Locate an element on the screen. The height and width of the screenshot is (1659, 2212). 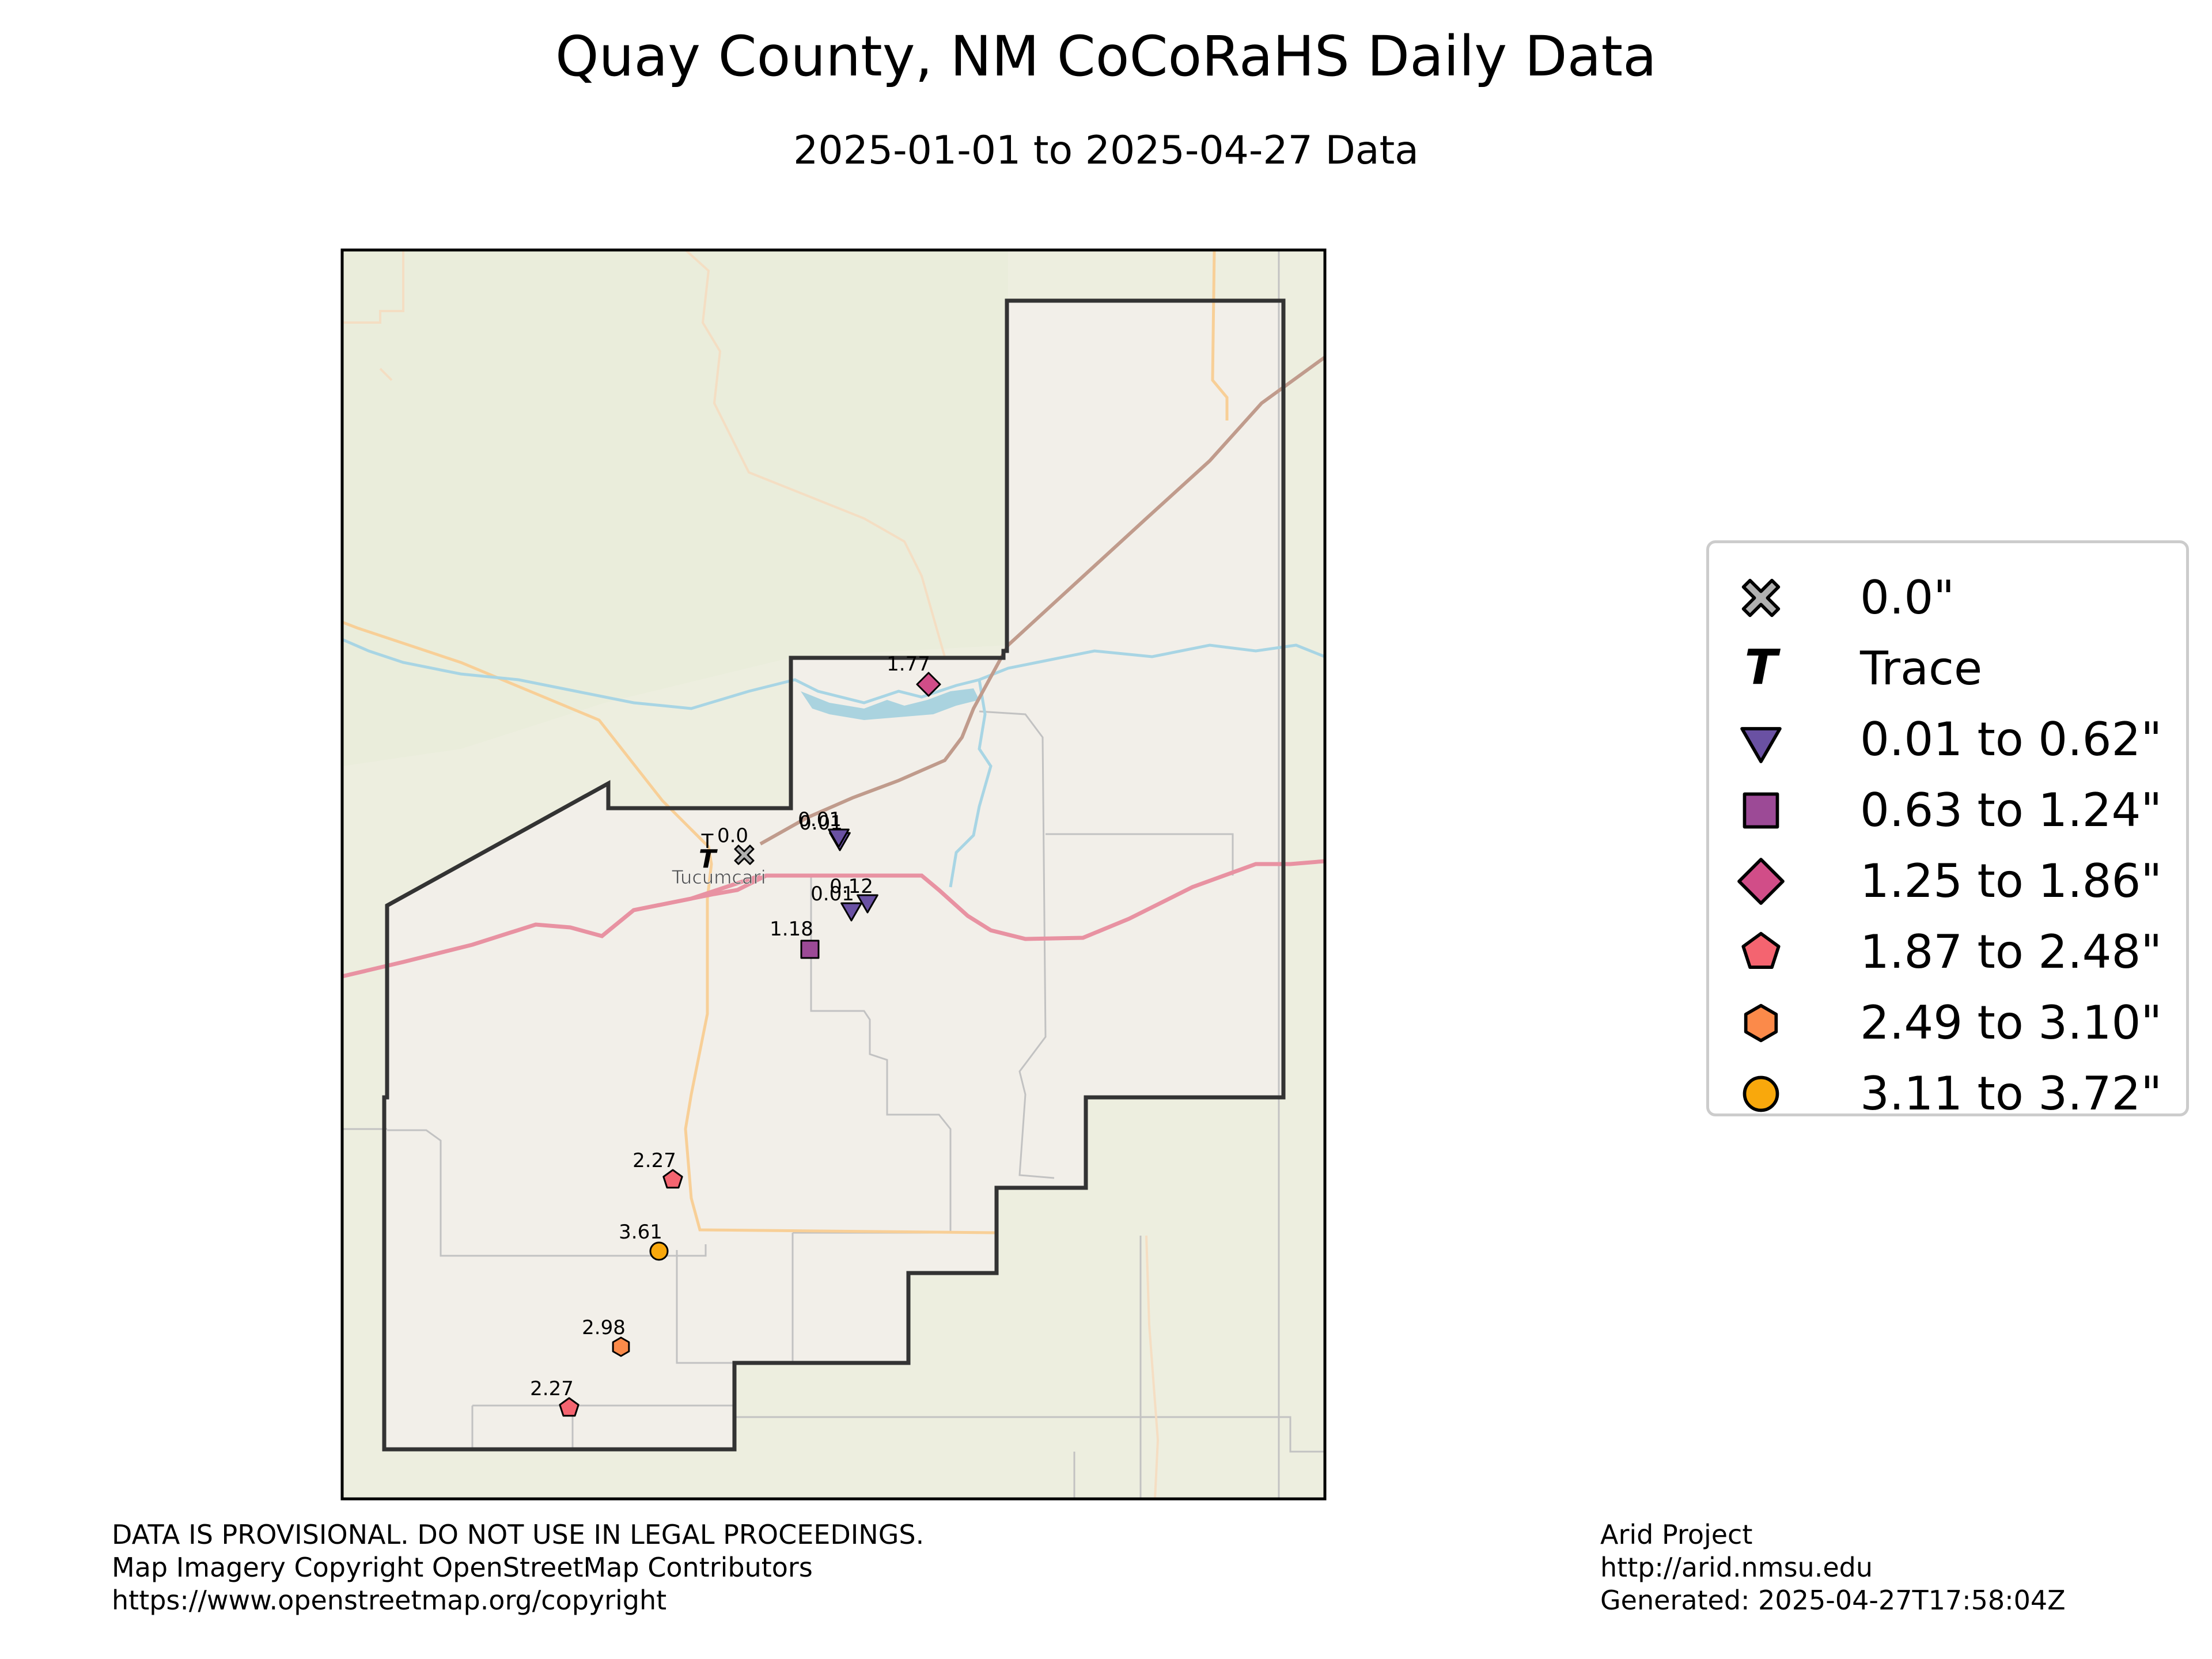
footer-left-line: https://www.openstreetmap.org/copyright is located at coordinates (389, 1600).